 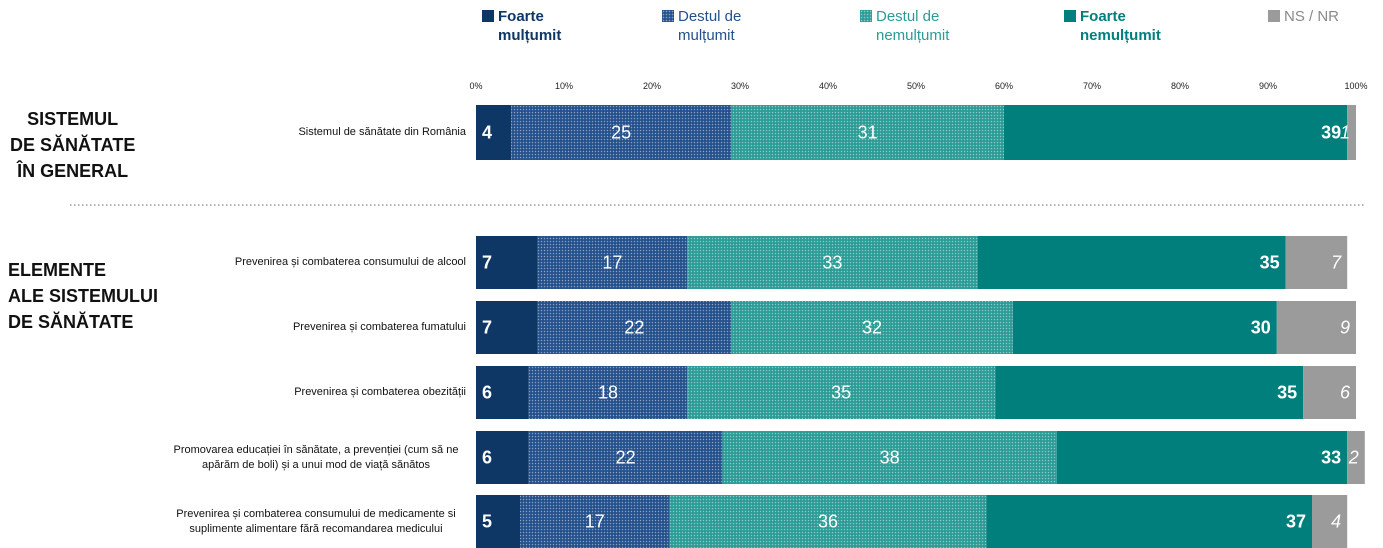 I want to click on value-label: 31, so click(x=868, y=133).